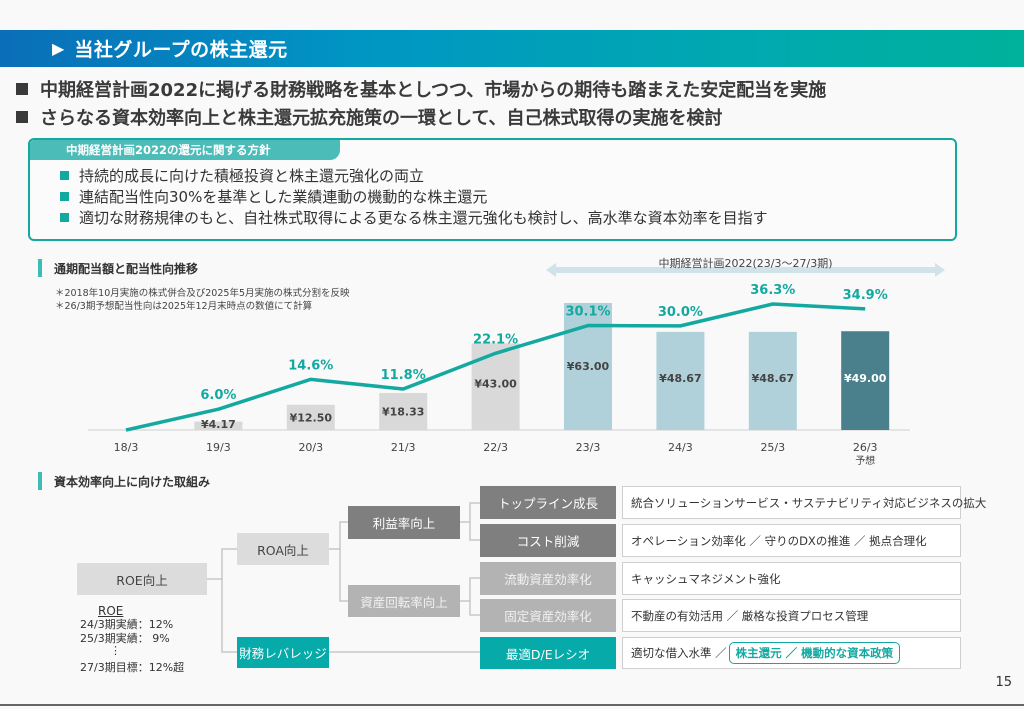 Image resolution: width=1024 pixels, height=709 pixels. Describe the element at coordinates (495, 367) in the screenshot. I see `payout-ratio-line` at that location.